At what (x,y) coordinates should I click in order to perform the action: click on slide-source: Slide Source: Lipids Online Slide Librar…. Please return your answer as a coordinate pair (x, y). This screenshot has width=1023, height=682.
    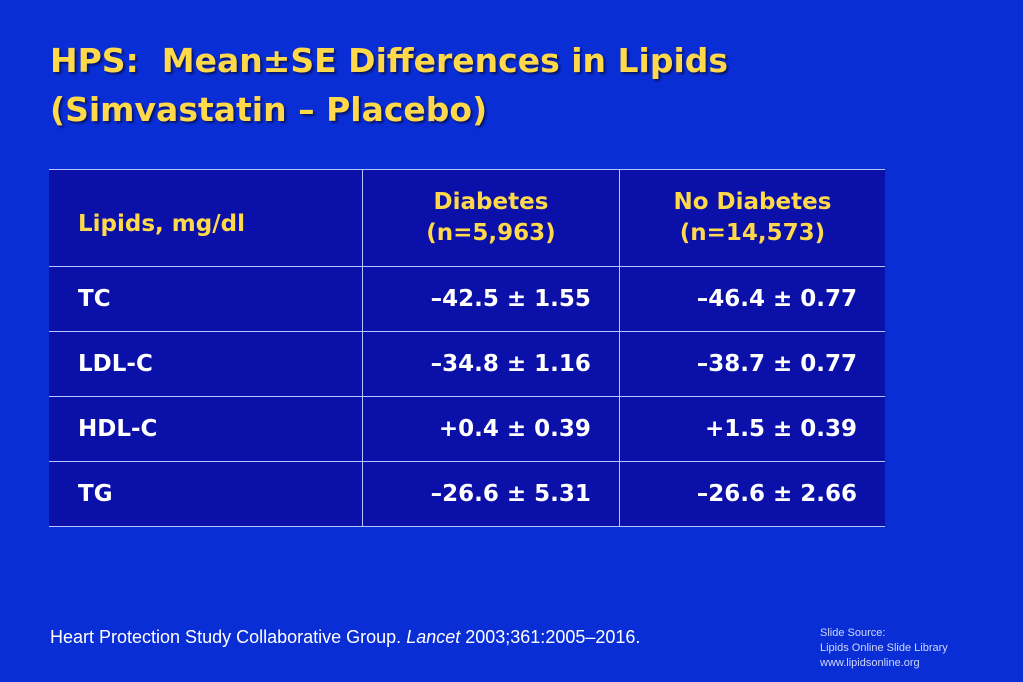
    Looking at the image, I should click on (884, 648).